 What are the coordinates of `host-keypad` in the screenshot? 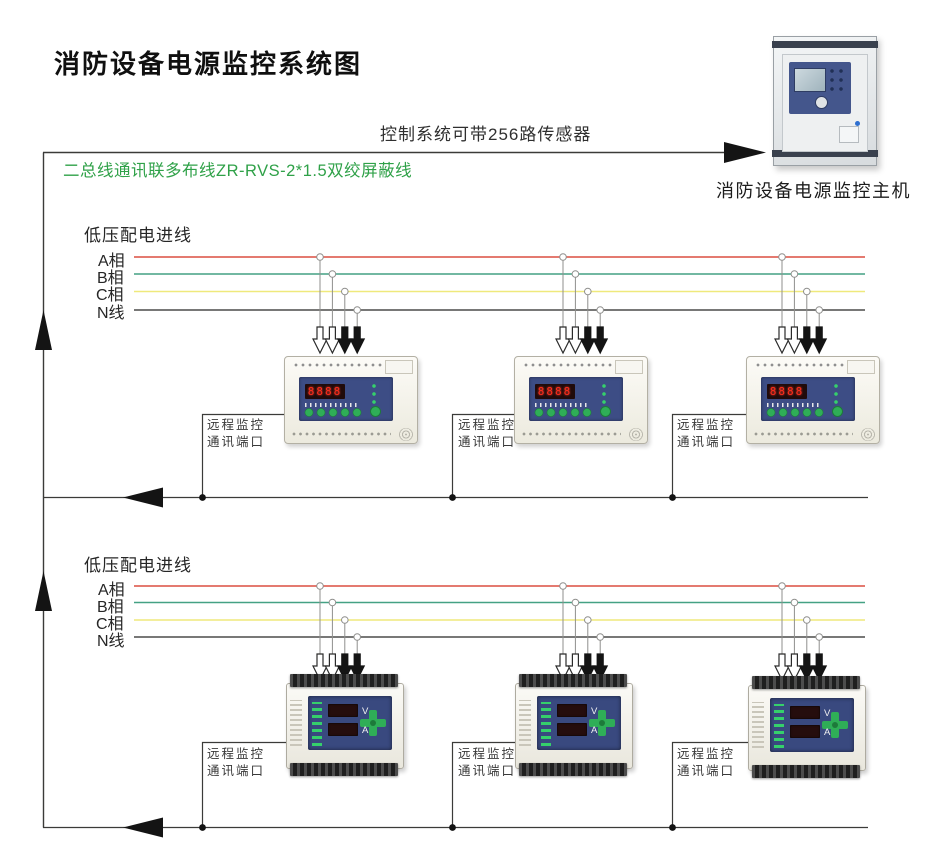 It's located at (838, 81).